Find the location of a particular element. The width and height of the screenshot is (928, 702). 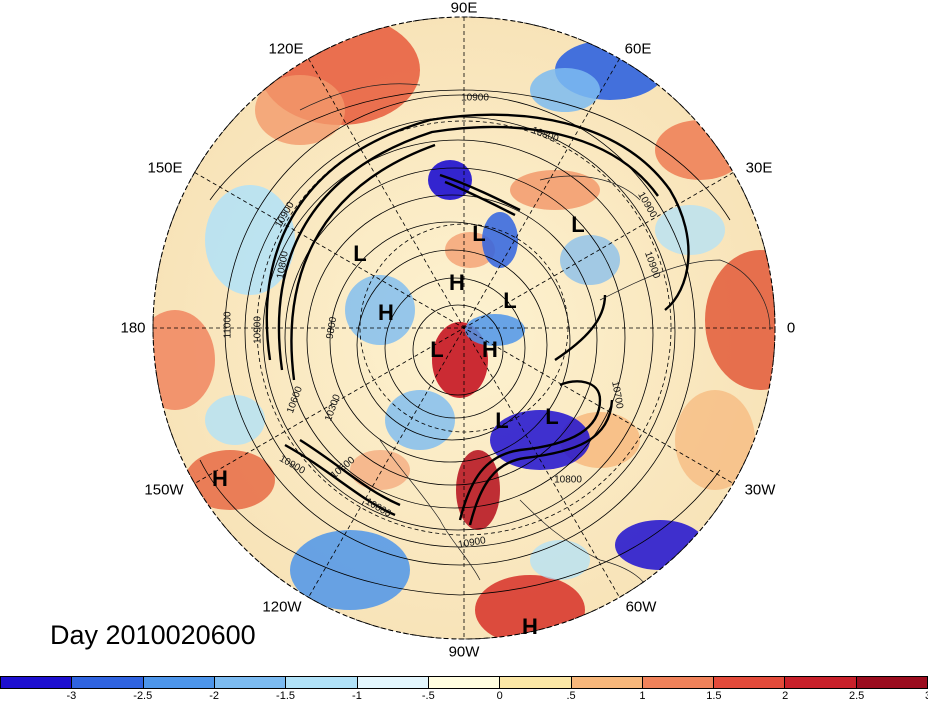

lon-label-150w: 150W is located at coordinates (164, 490).